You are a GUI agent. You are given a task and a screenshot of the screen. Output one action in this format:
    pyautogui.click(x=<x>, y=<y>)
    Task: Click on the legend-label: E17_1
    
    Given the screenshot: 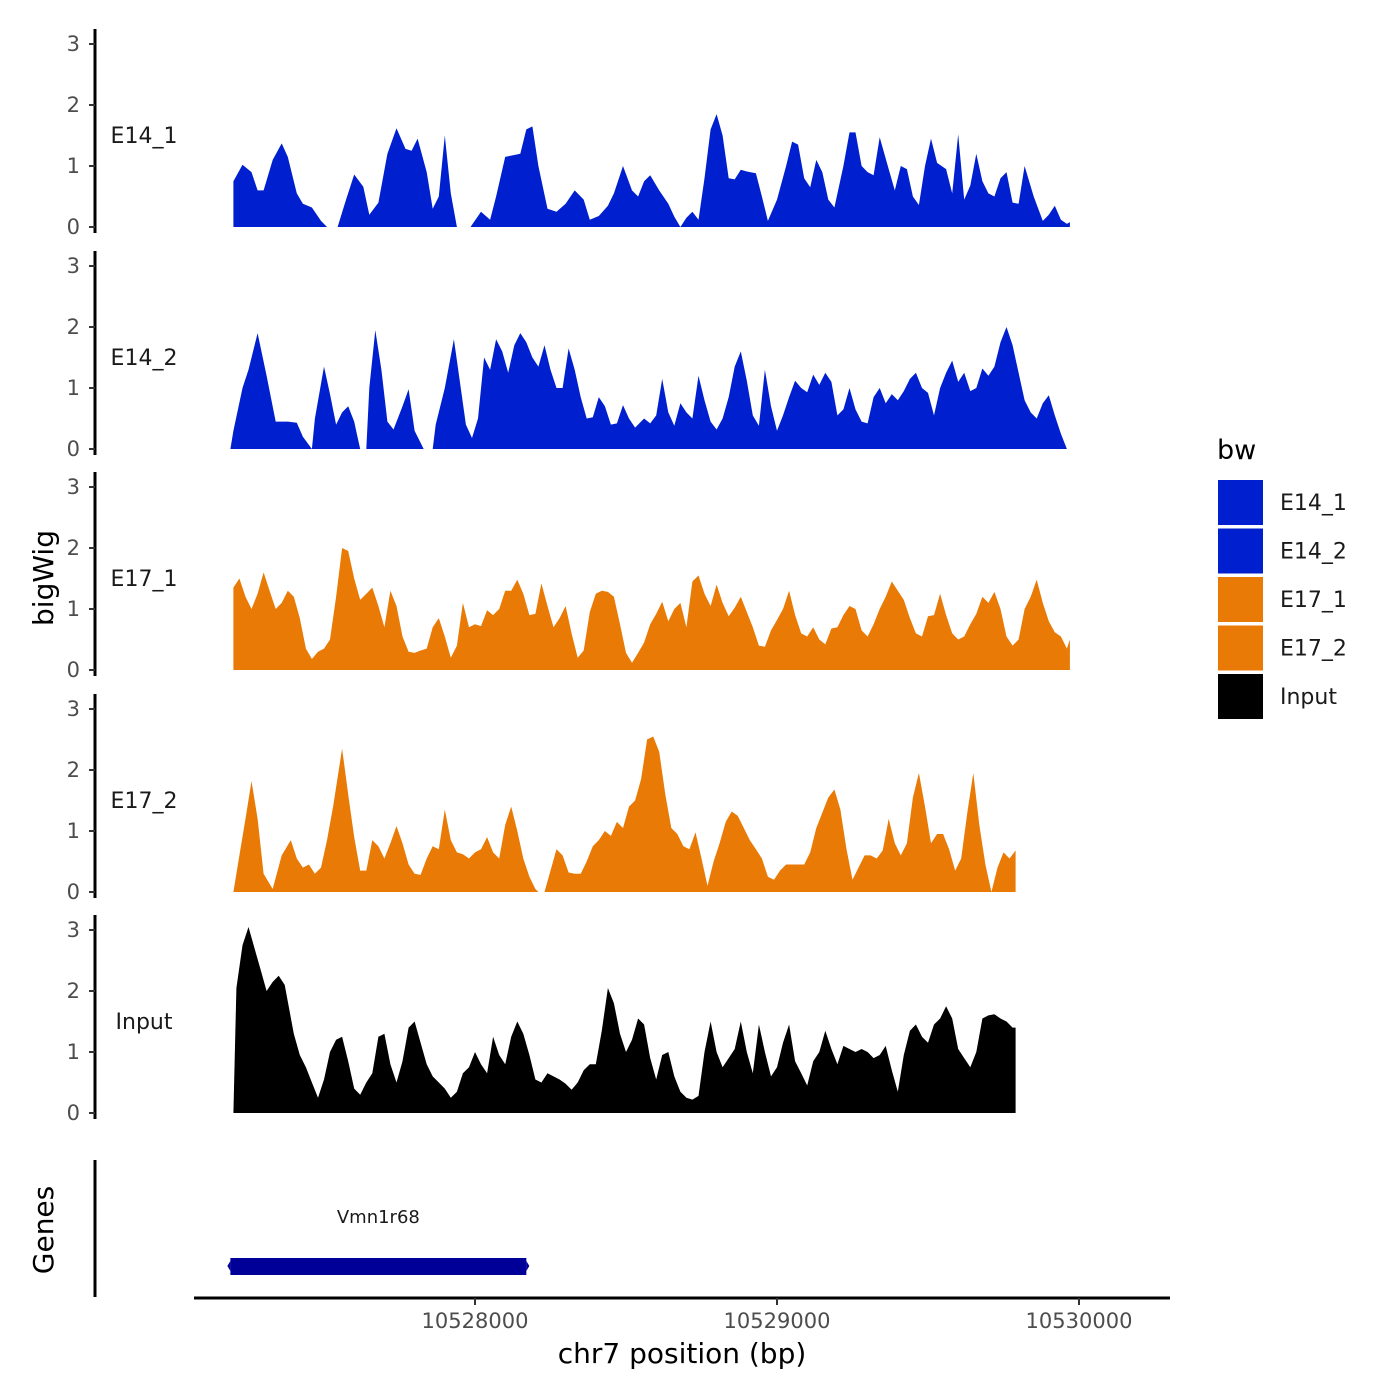 What is the action you would take?
    pyautogui.click(x=1313, y=600)
    